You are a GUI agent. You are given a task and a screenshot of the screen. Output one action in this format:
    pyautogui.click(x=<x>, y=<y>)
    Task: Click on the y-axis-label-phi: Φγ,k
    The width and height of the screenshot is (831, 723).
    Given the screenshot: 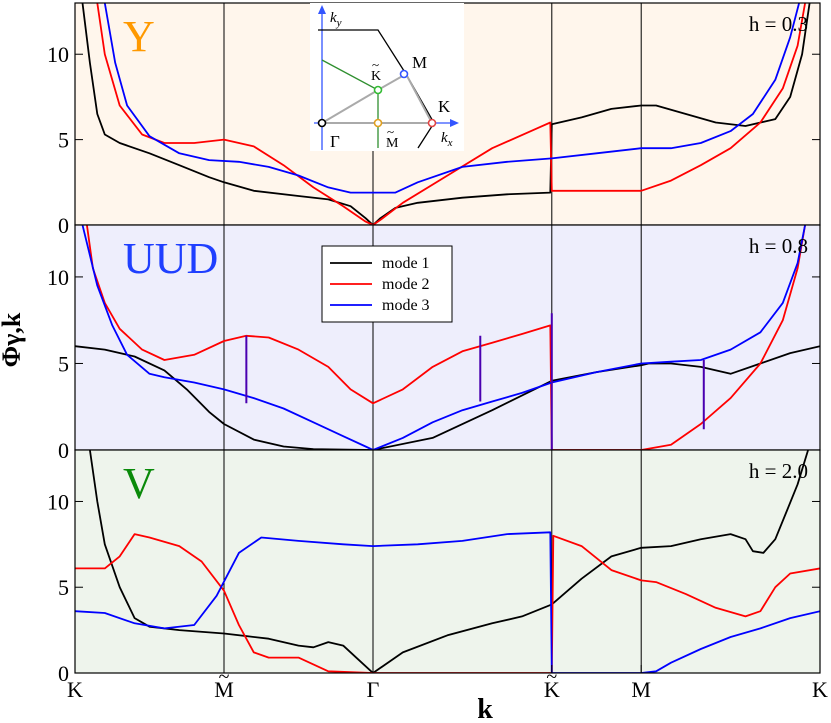 What is the action you would take?
    pyautogui.click(x=13, y=339)
    